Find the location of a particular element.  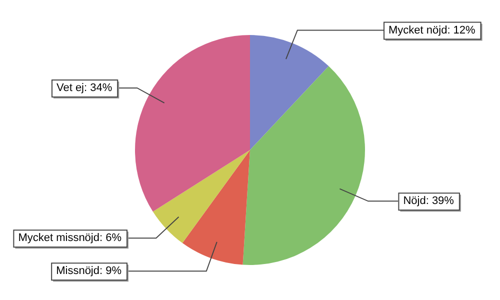

slice-label: Vet ej: 34% is located at coordinates (84, 88).